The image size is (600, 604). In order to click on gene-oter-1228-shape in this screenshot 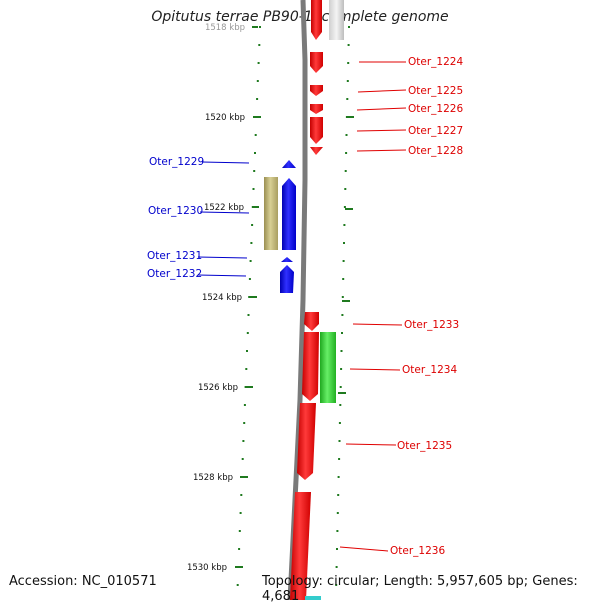, I will do `click(316, 151)`.